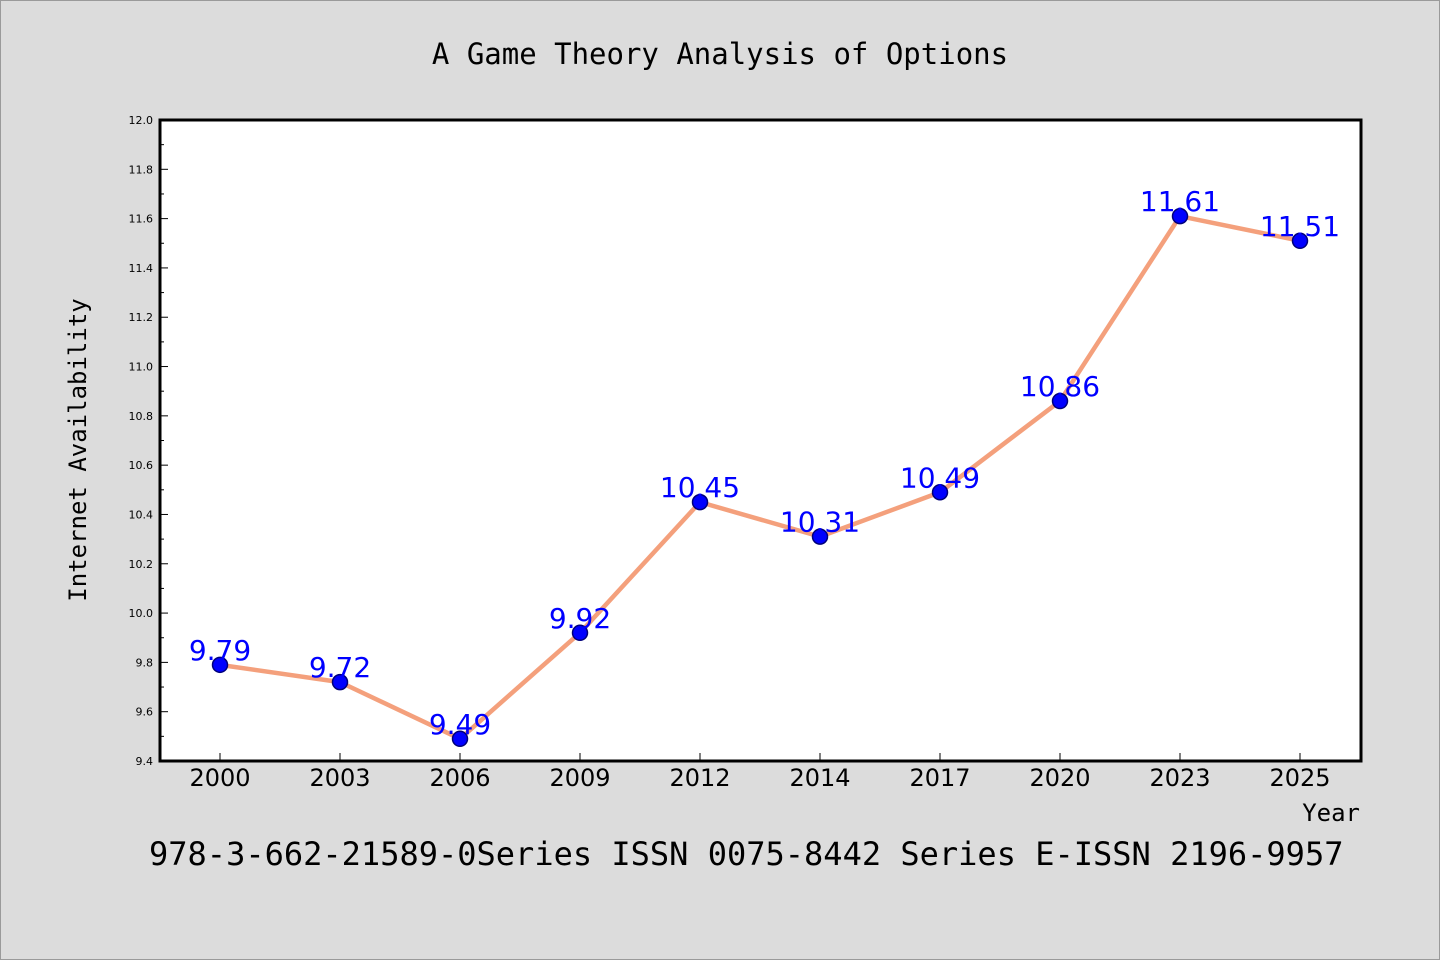 The image size is (1440, 960). What do you see at coordinates (141, 613) in the screenshot?
I see `y-tick-label: 10.0` at bounding box center [141, 613].